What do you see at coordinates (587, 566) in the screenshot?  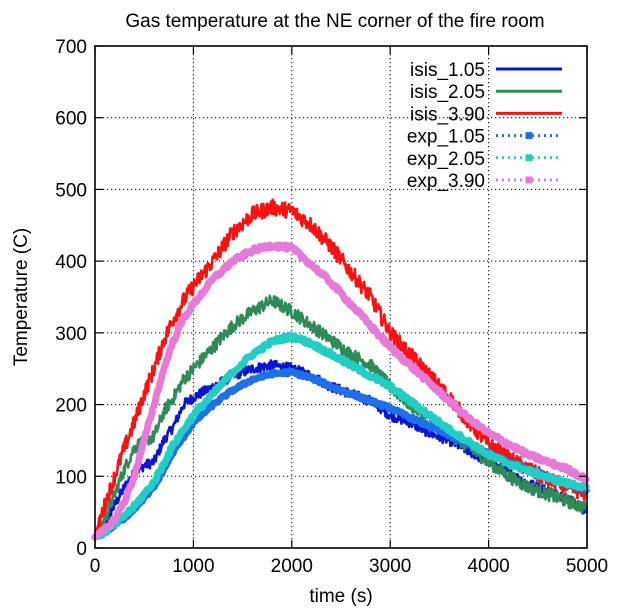 I see `x-tick-label: 5000` at bounding box center [587, 566].